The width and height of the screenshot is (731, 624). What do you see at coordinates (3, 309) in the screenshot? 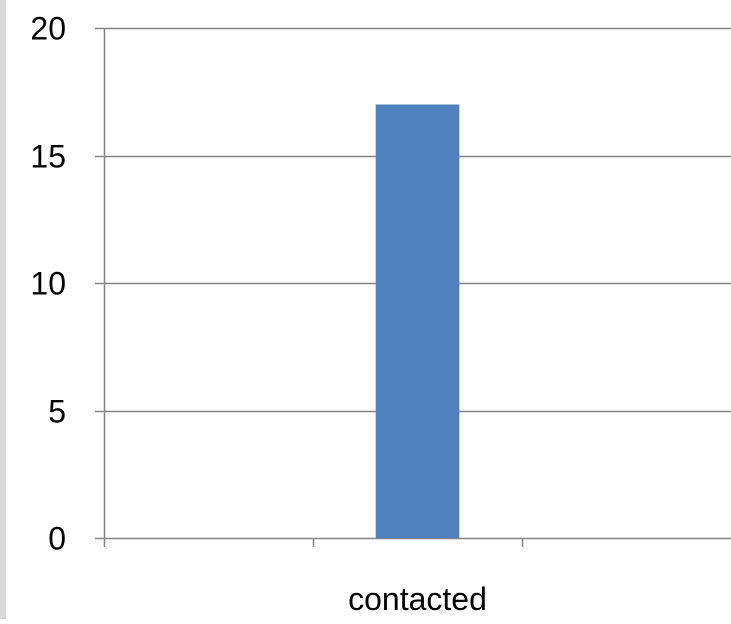
I see `left-edge-strip` at bounding box center [3, 309].